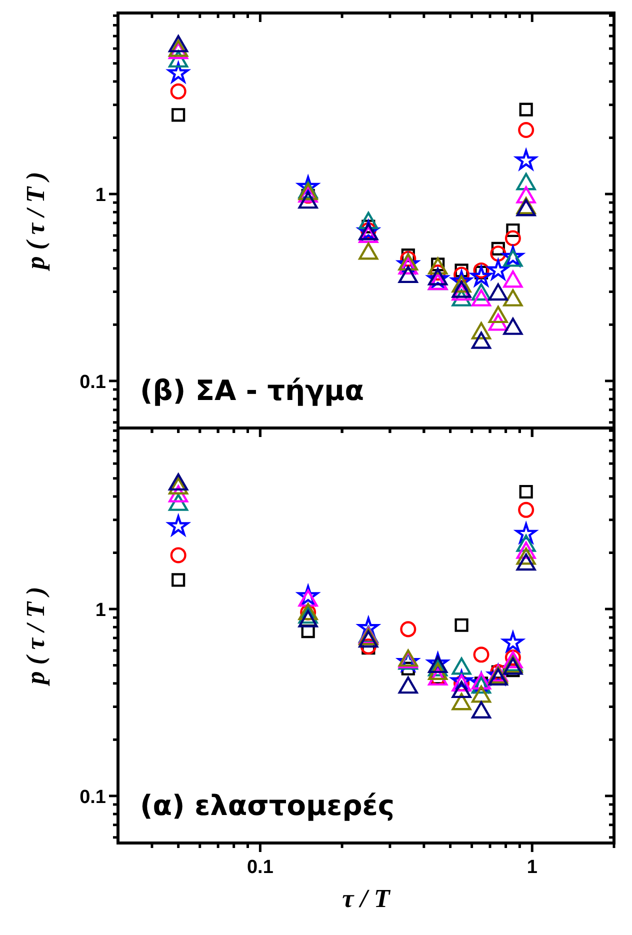 Image resolution: width=632 pixels, height=935 pixels. I want to click on annotation: (β) ΣΑ - τήγμα, so click(252, 390).